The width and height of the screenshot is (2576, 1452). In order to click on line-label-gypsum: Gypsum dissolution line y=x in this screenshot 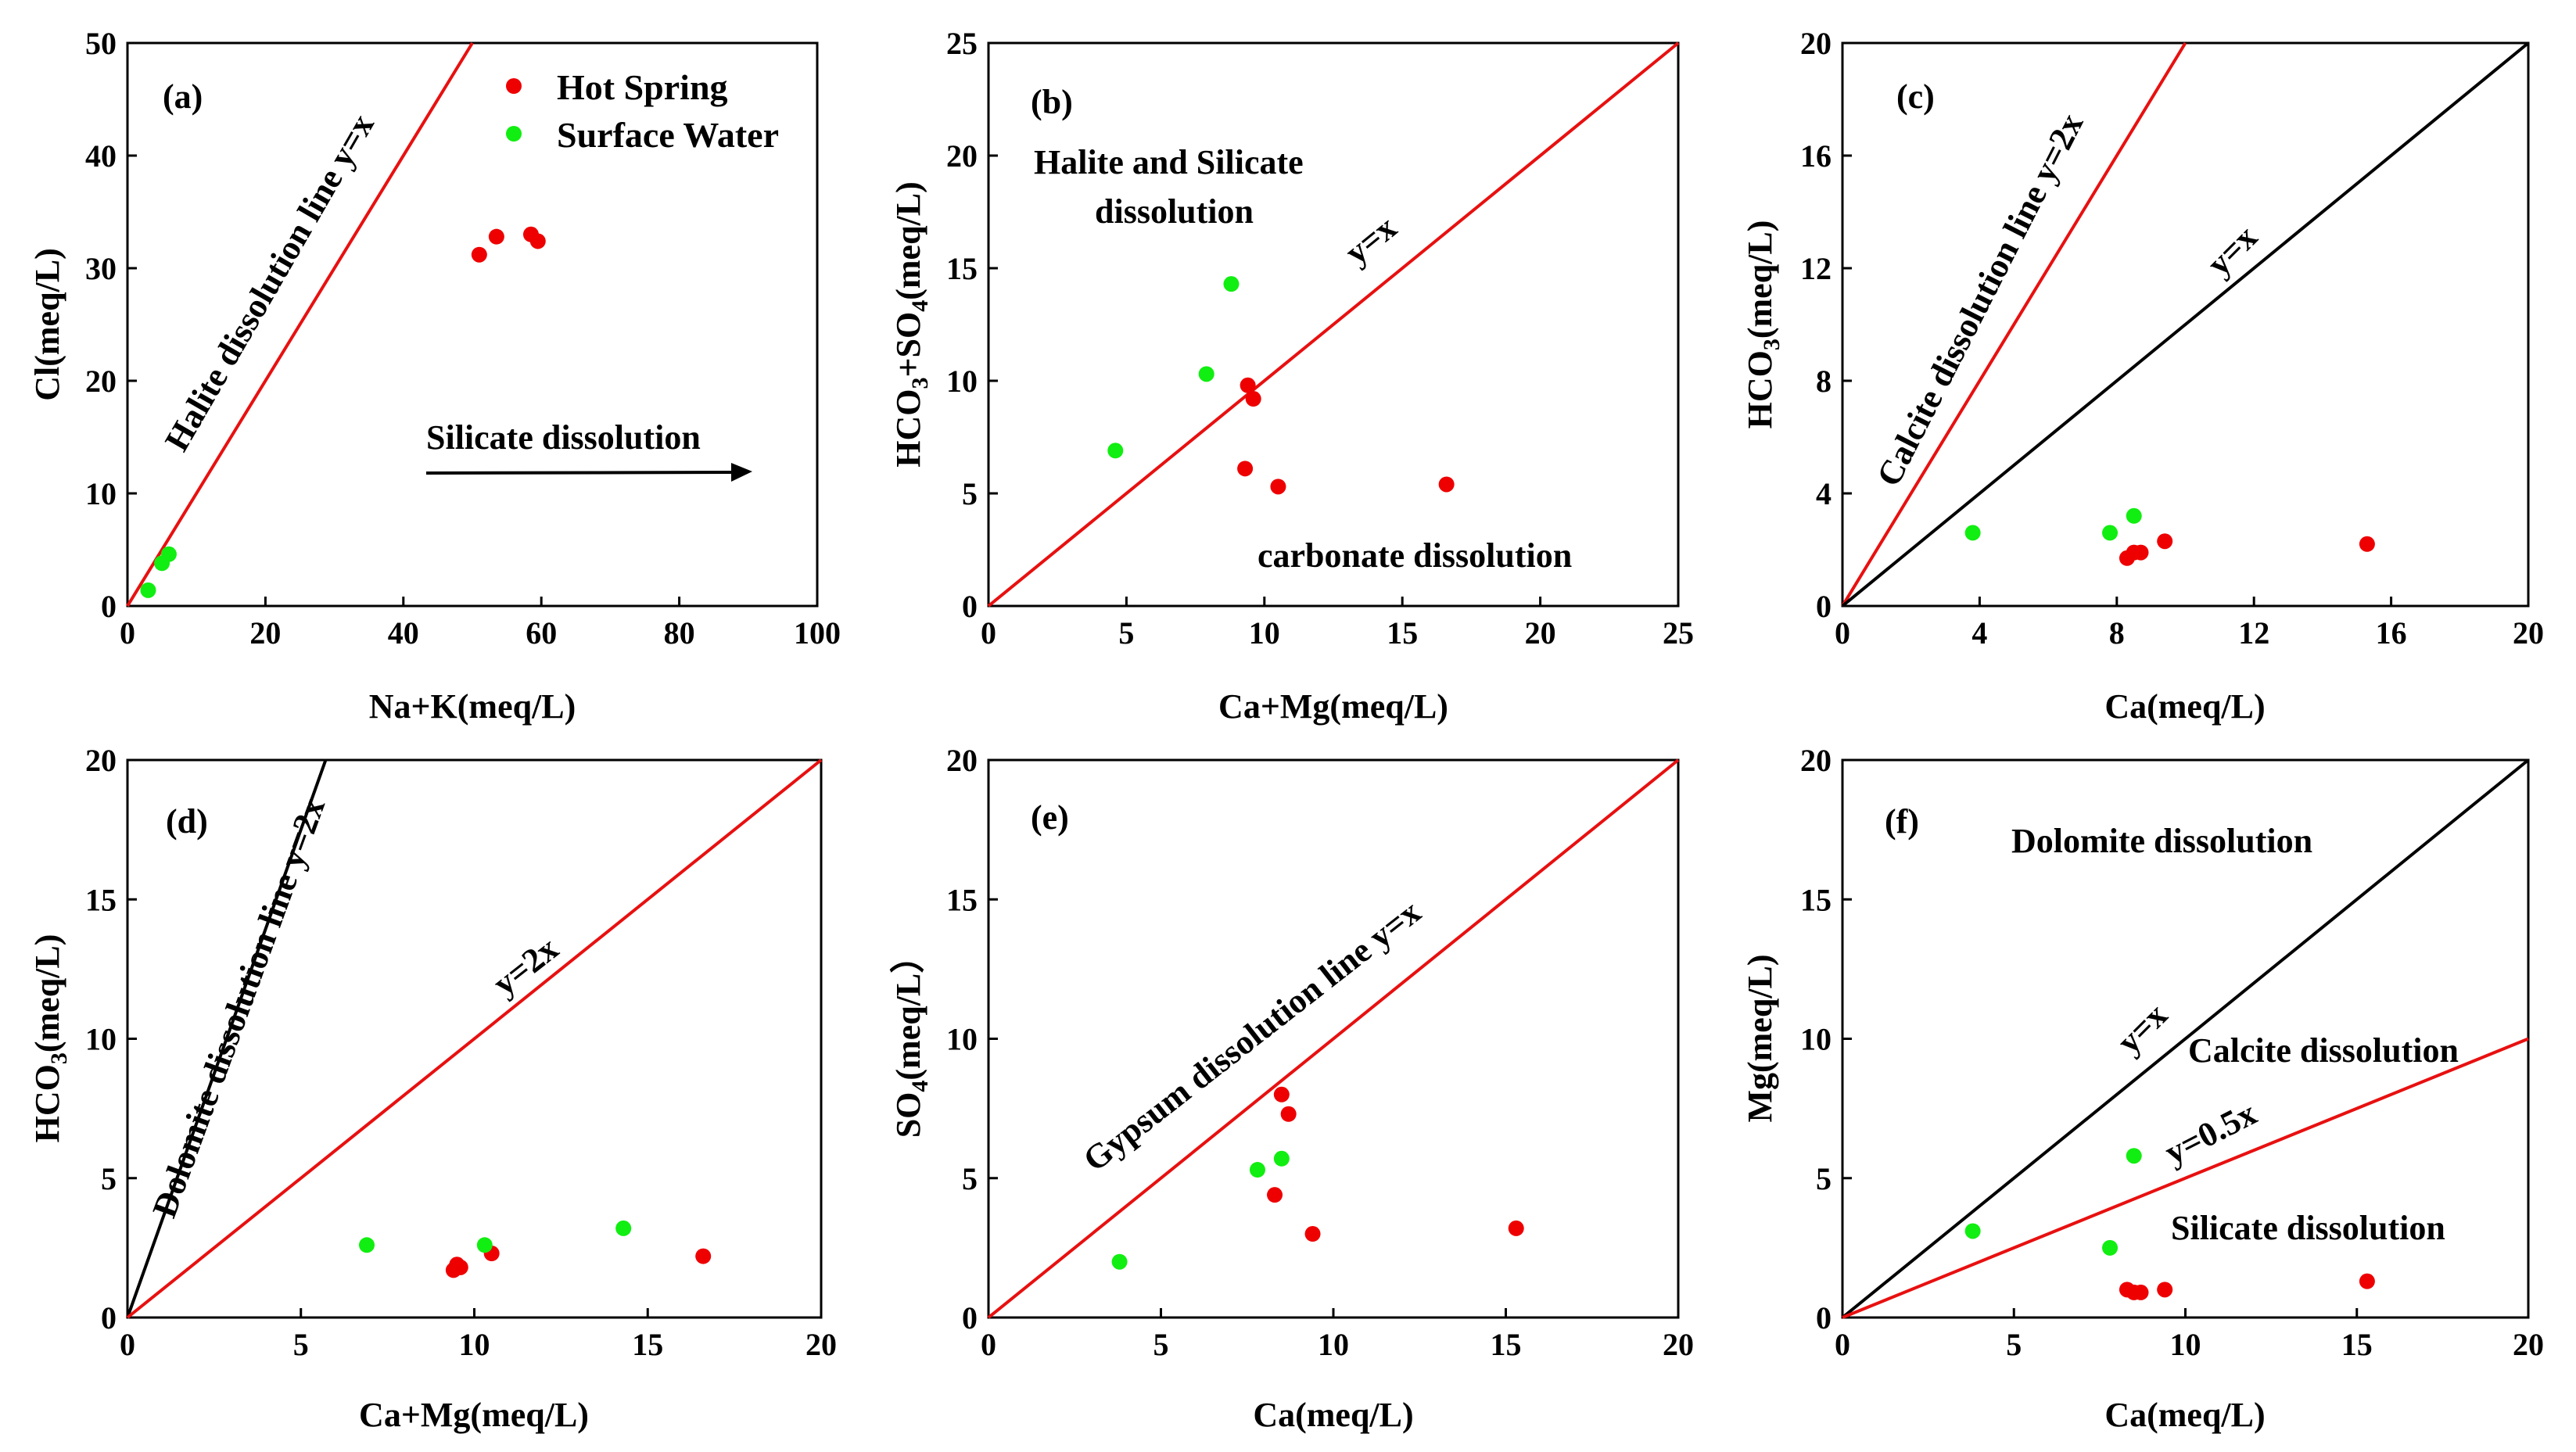, I will do `click(1252, 1035)`.